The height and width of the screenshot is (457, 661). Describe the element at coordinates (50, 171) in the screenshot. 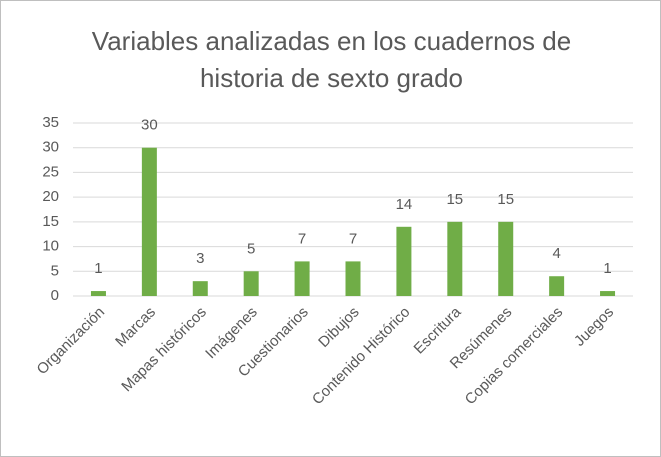

I see `y-tick-label: 25` at that location.